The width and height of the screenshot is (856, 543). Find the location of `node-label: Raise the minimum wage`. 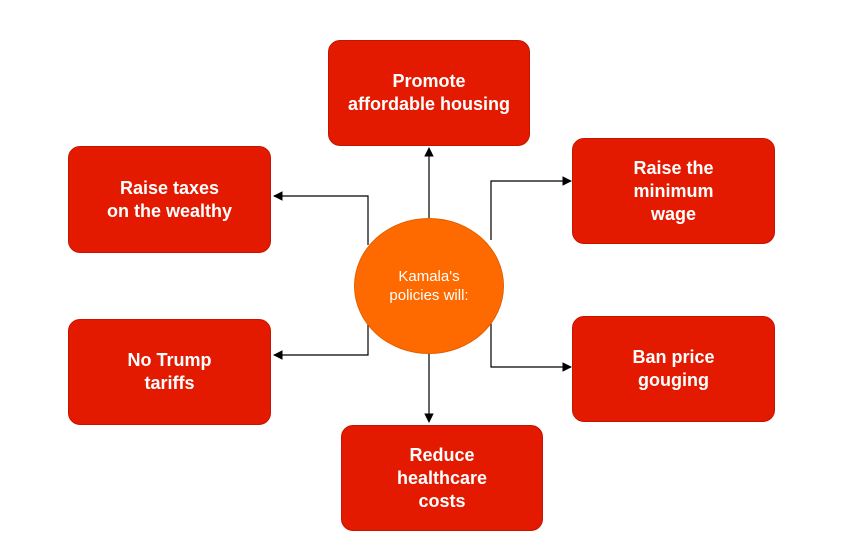

node-label: Raise the minimum wage is located at coordinates (673, 190).